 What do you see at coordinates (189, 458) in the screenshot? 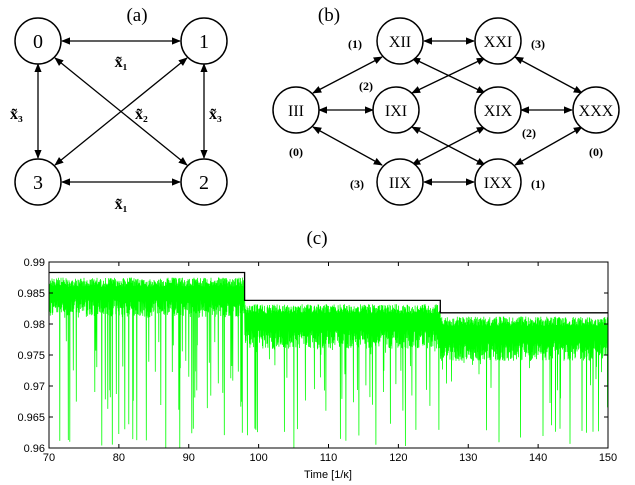
I see `x-tick-label: 90` at bounding box center [189, 458].